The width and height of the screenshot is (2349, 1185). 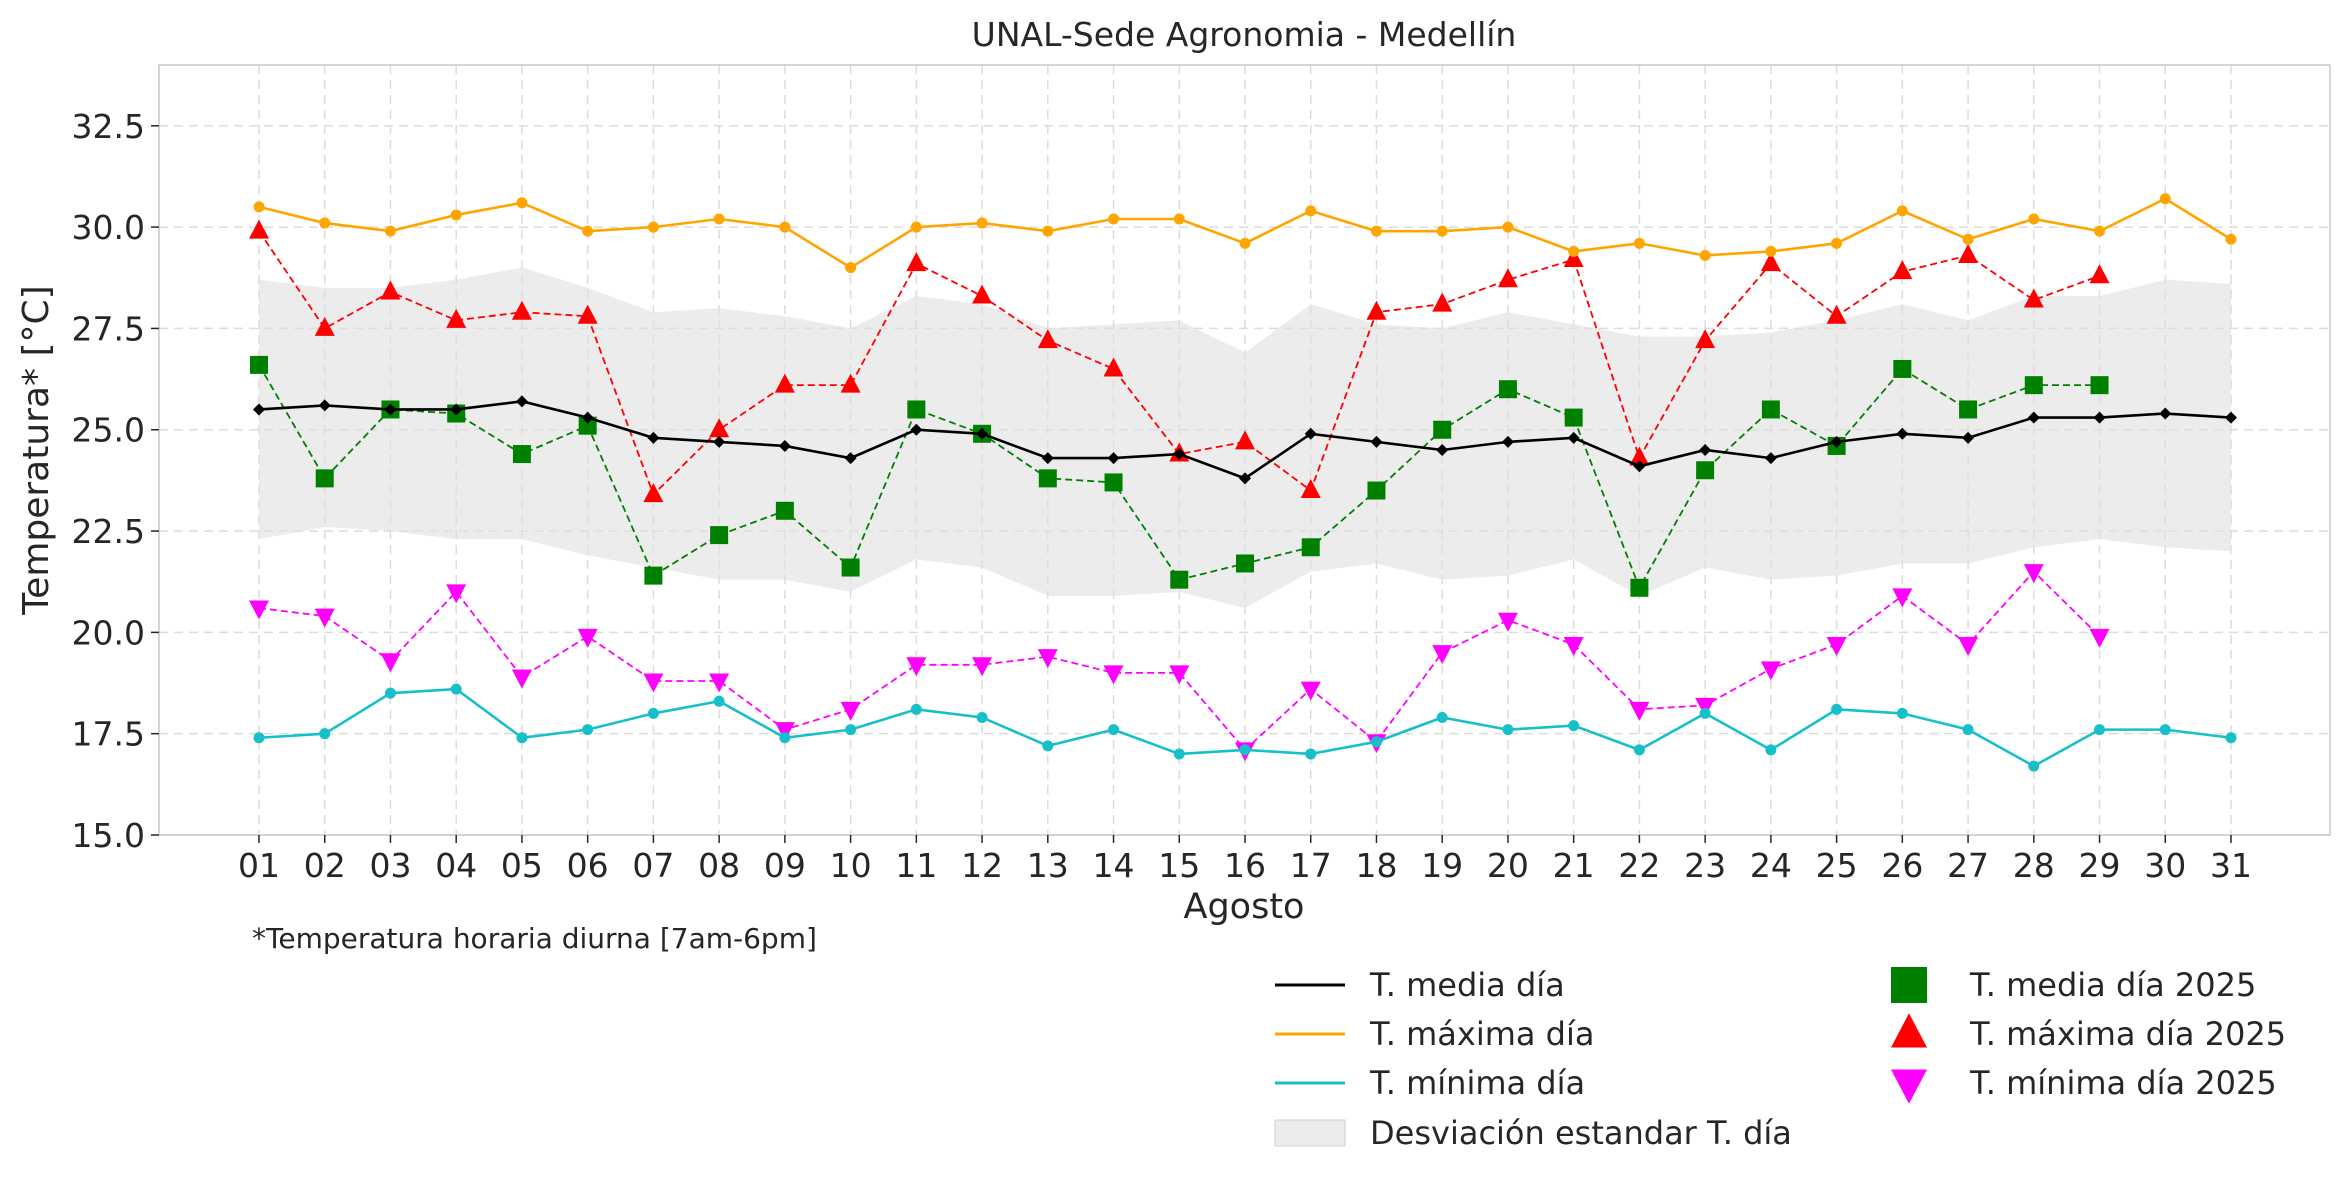 I want to click on y-tick-label: 30.0, so click(x=108, y=227).